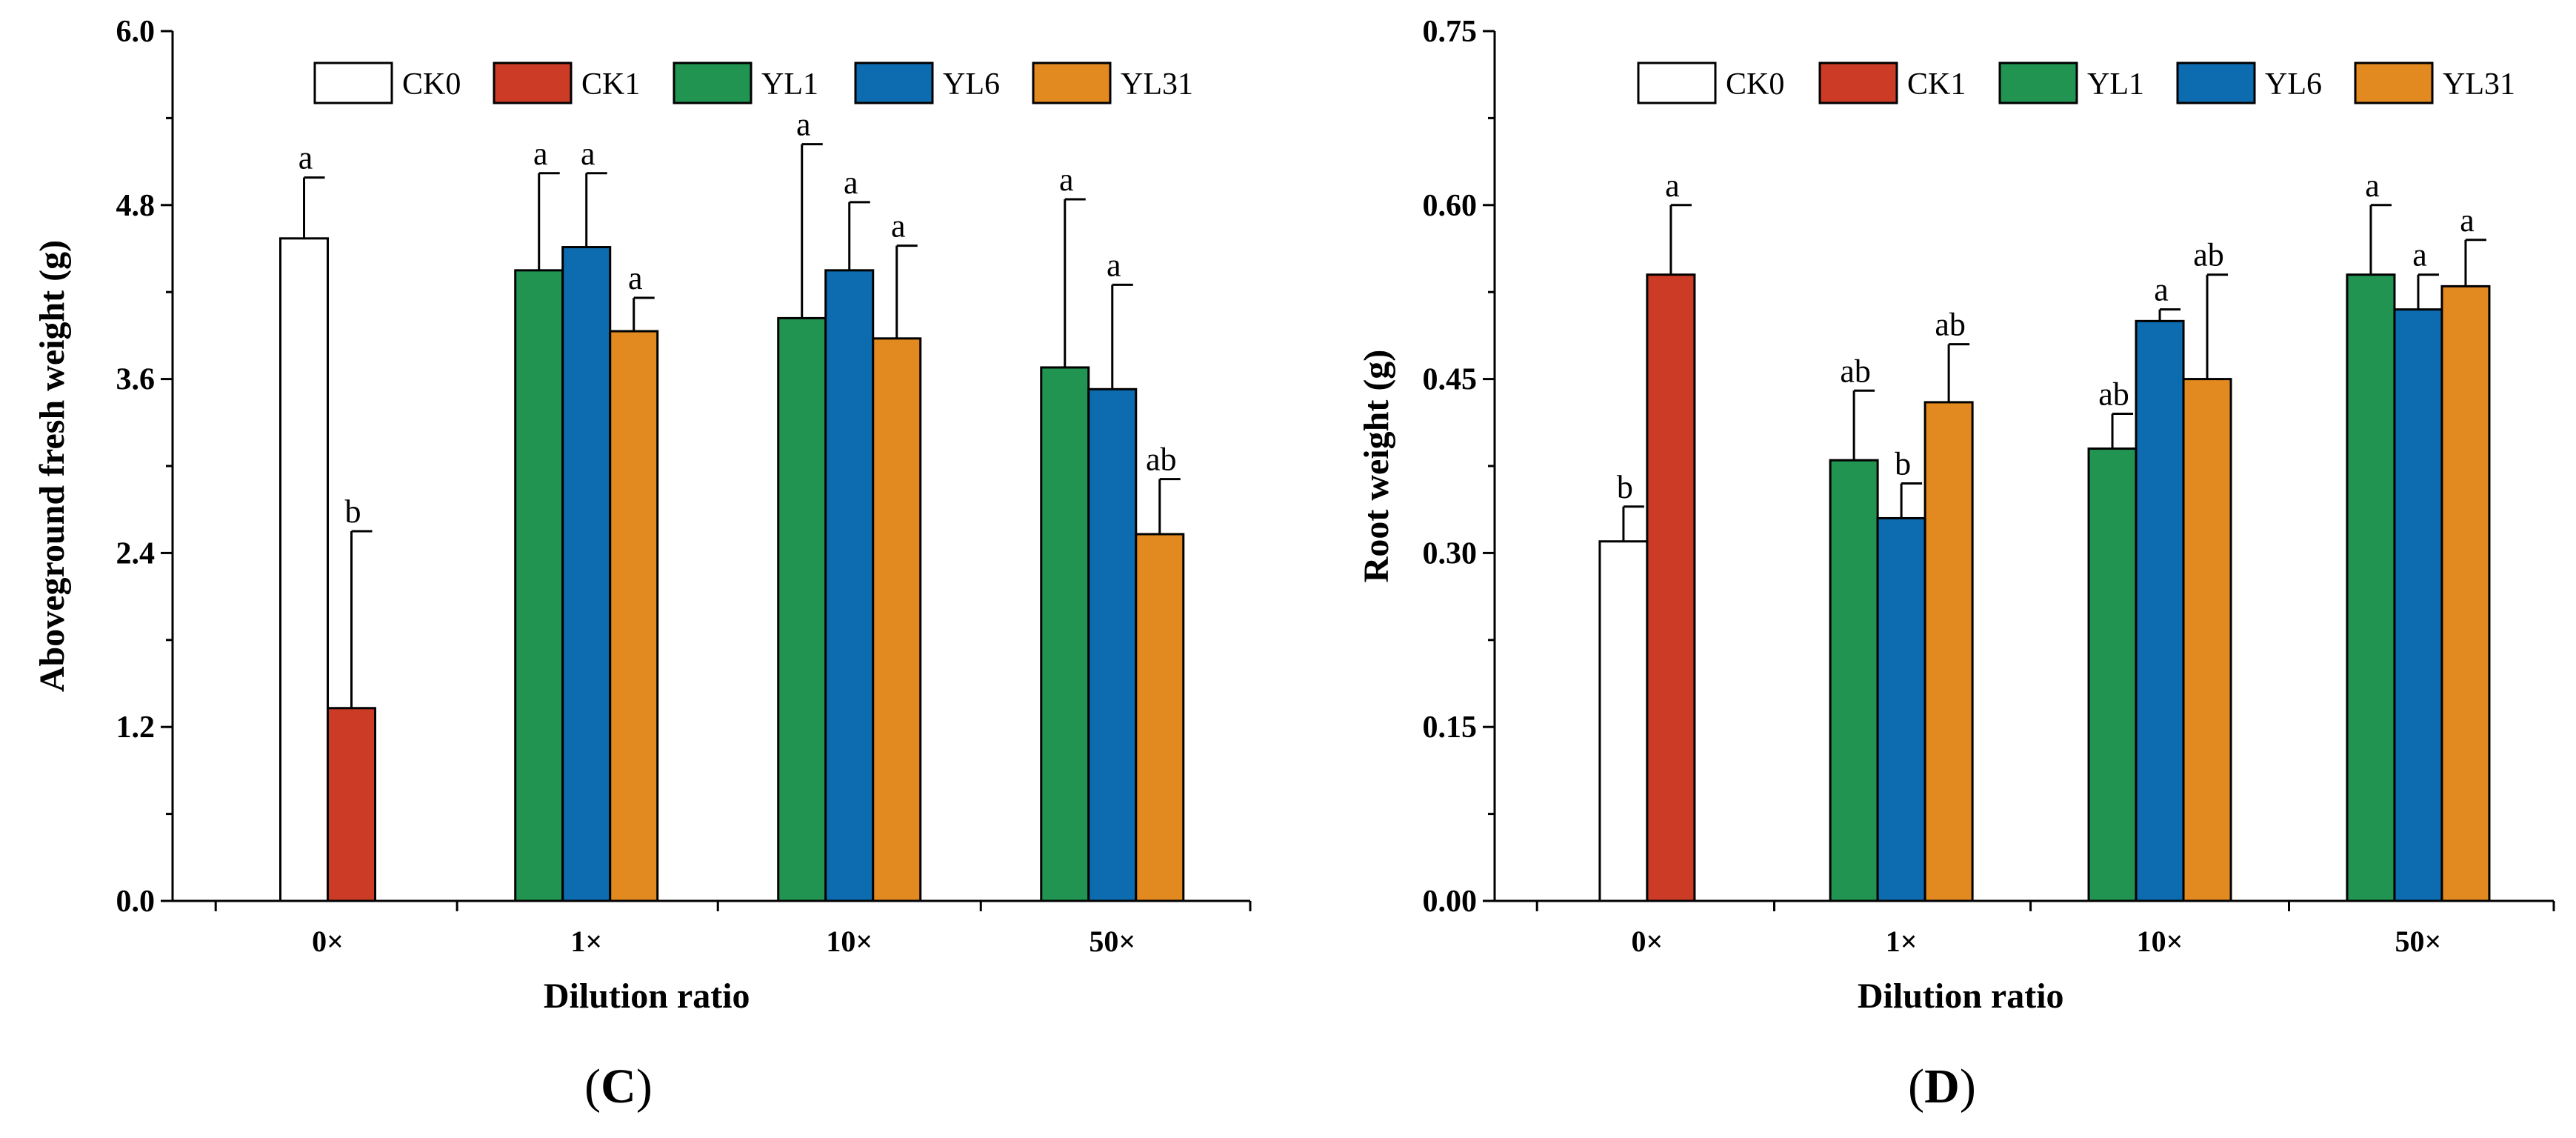 This screenshot has width=2576, height=1138. What do you see at coordinates (1903, 463) in the screenshot?
I see `panel-d-sig-label-yl6-1: b` at bounding box center [1903, 463].